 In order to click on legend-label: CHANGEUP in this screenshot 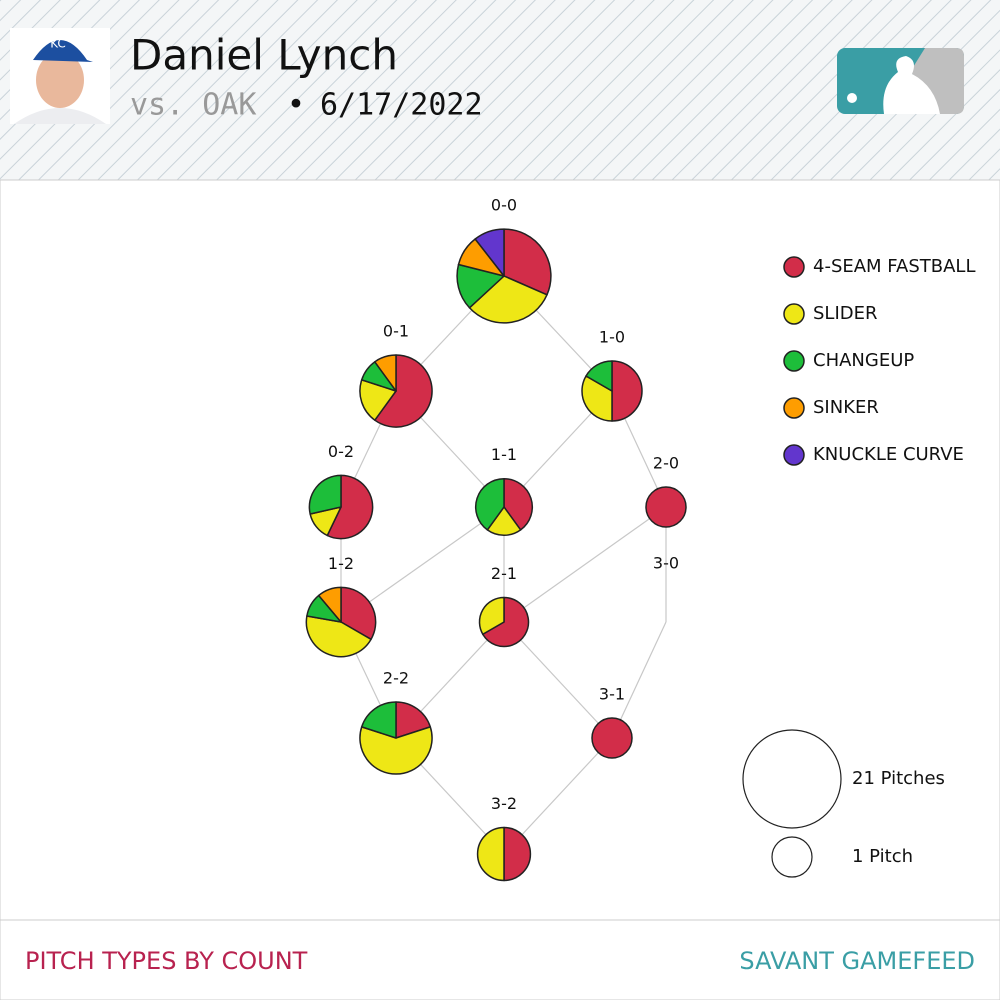, I will do `click(863, 360)`.